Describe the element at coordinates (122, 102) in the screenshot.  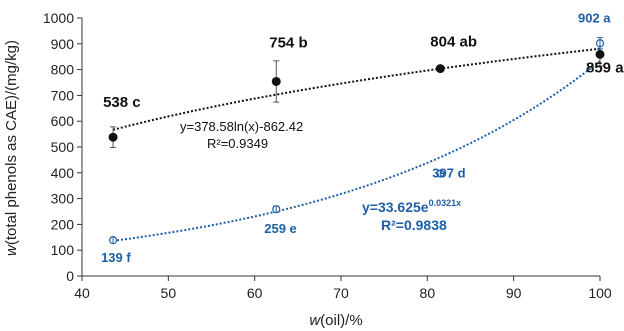
I see `black-data-label: 538 c` at that location.